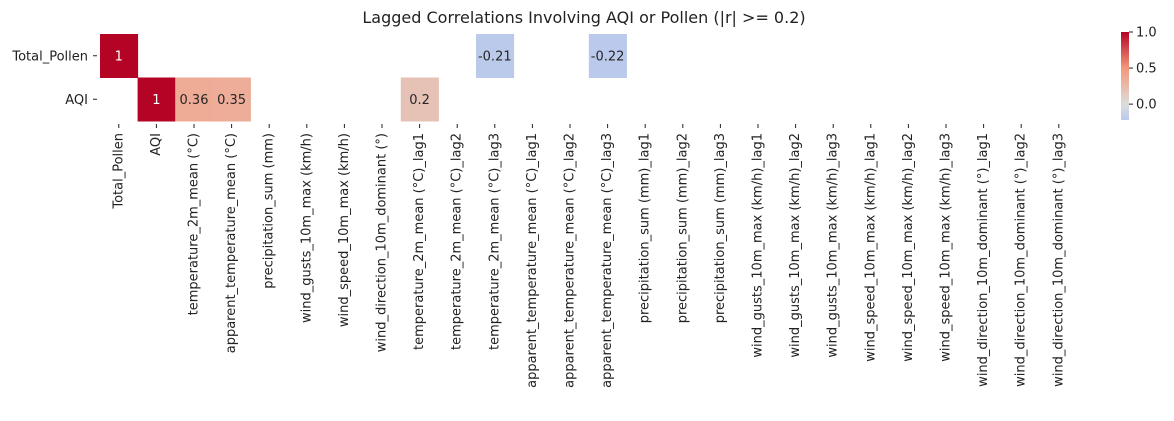 The height and width of the screenshot is (421, 1174). I want to click on column-label: temperature_2m_mean (°C), so click(194, 224).